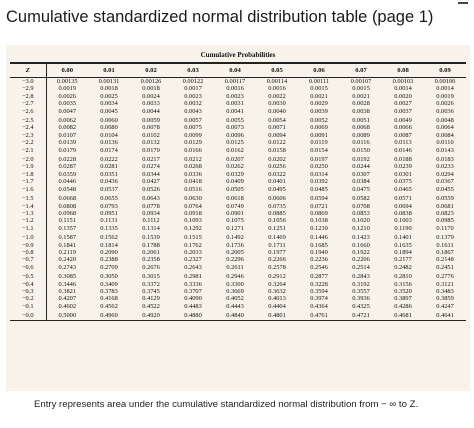 Image resolution: width=474 pixels, height=428 pixels. Describe the element at coordinates (235, 167) in the screenshot. I see `probability-cell: 0.0262` at that location.